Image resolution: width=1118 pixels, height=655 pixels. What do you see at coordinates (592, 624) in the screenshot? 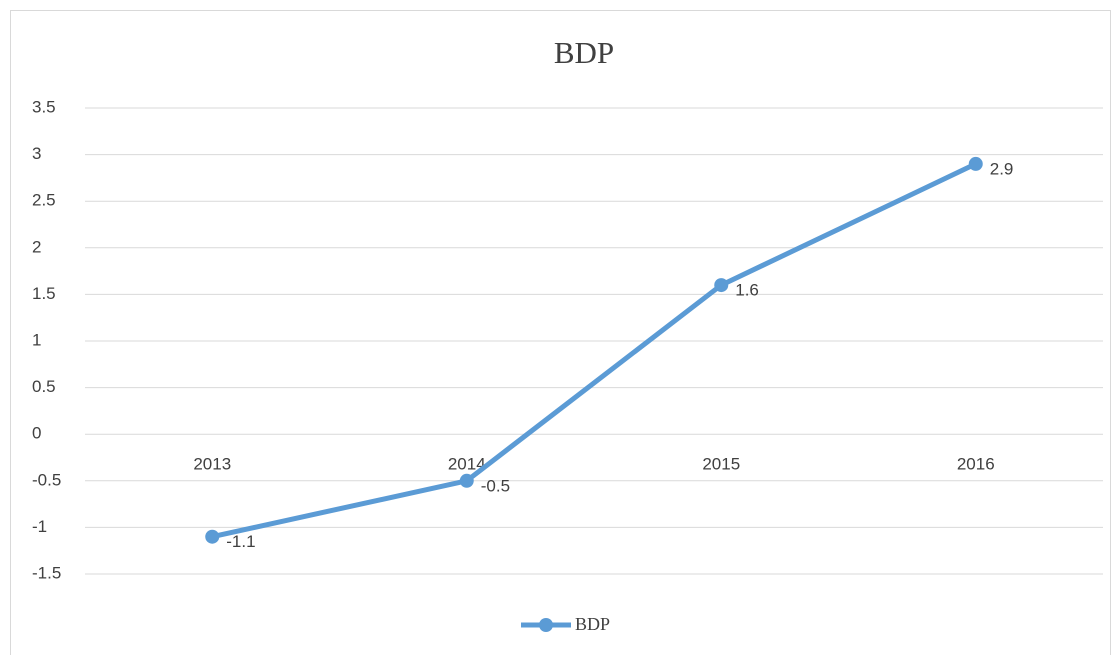
I see `legend-label: BDP` at bounding box center [592, 624].